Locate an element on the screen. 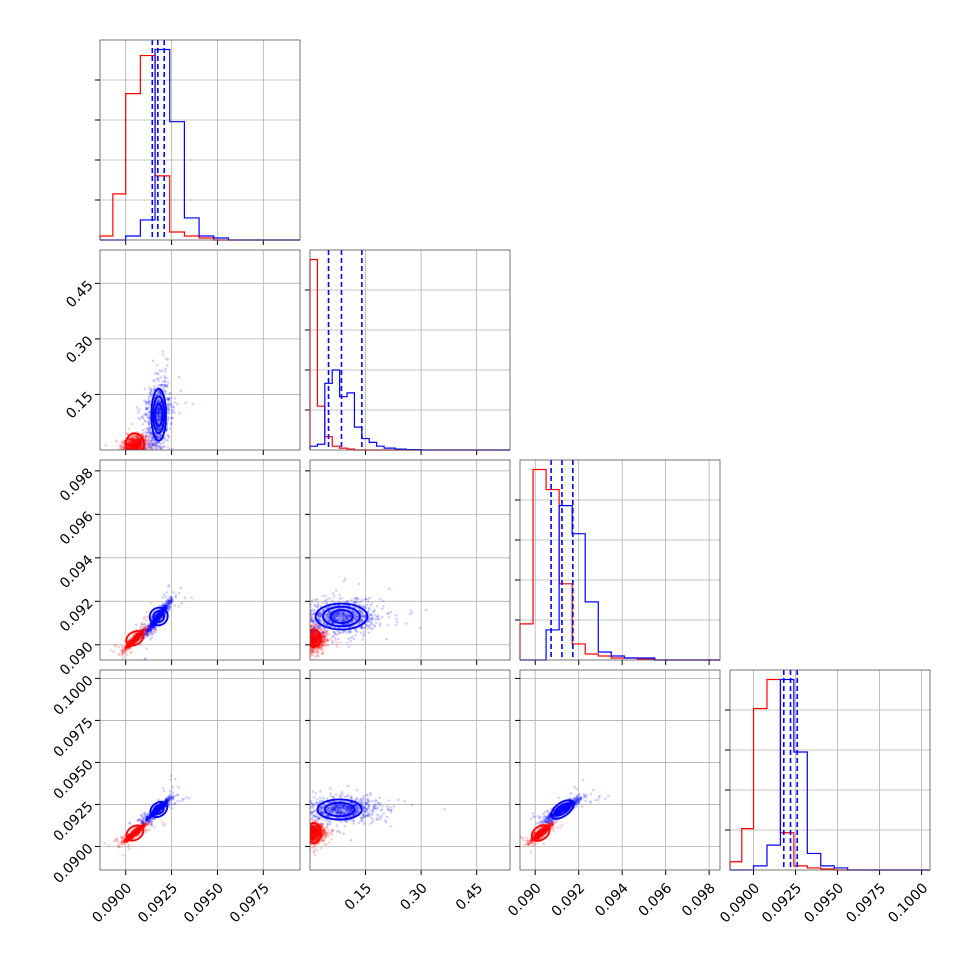 Image resolution: width=970 pixels, height=970 pixels. scatter-points is located at coordinates (149, 400).